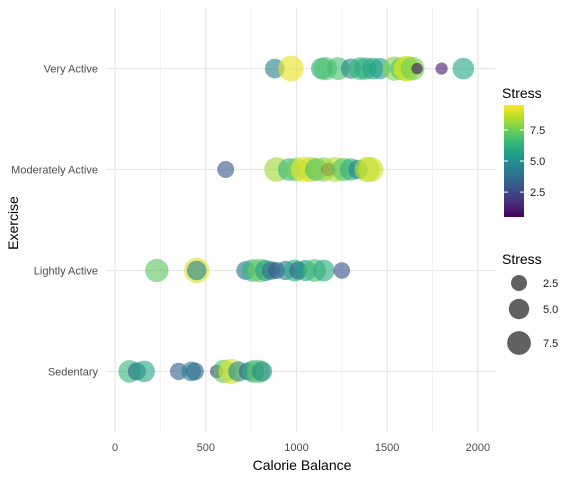 This screenshot has width=576, height=480. I want to click on size-legend-label: 5.0, so click(550, 310).